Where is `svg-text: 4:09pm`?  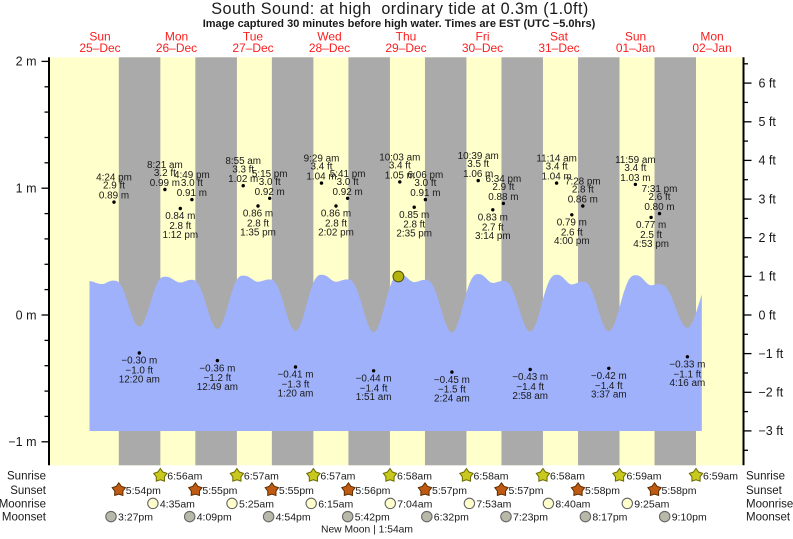
svg-text: 4:09pm is located at coordinates (214, 518).